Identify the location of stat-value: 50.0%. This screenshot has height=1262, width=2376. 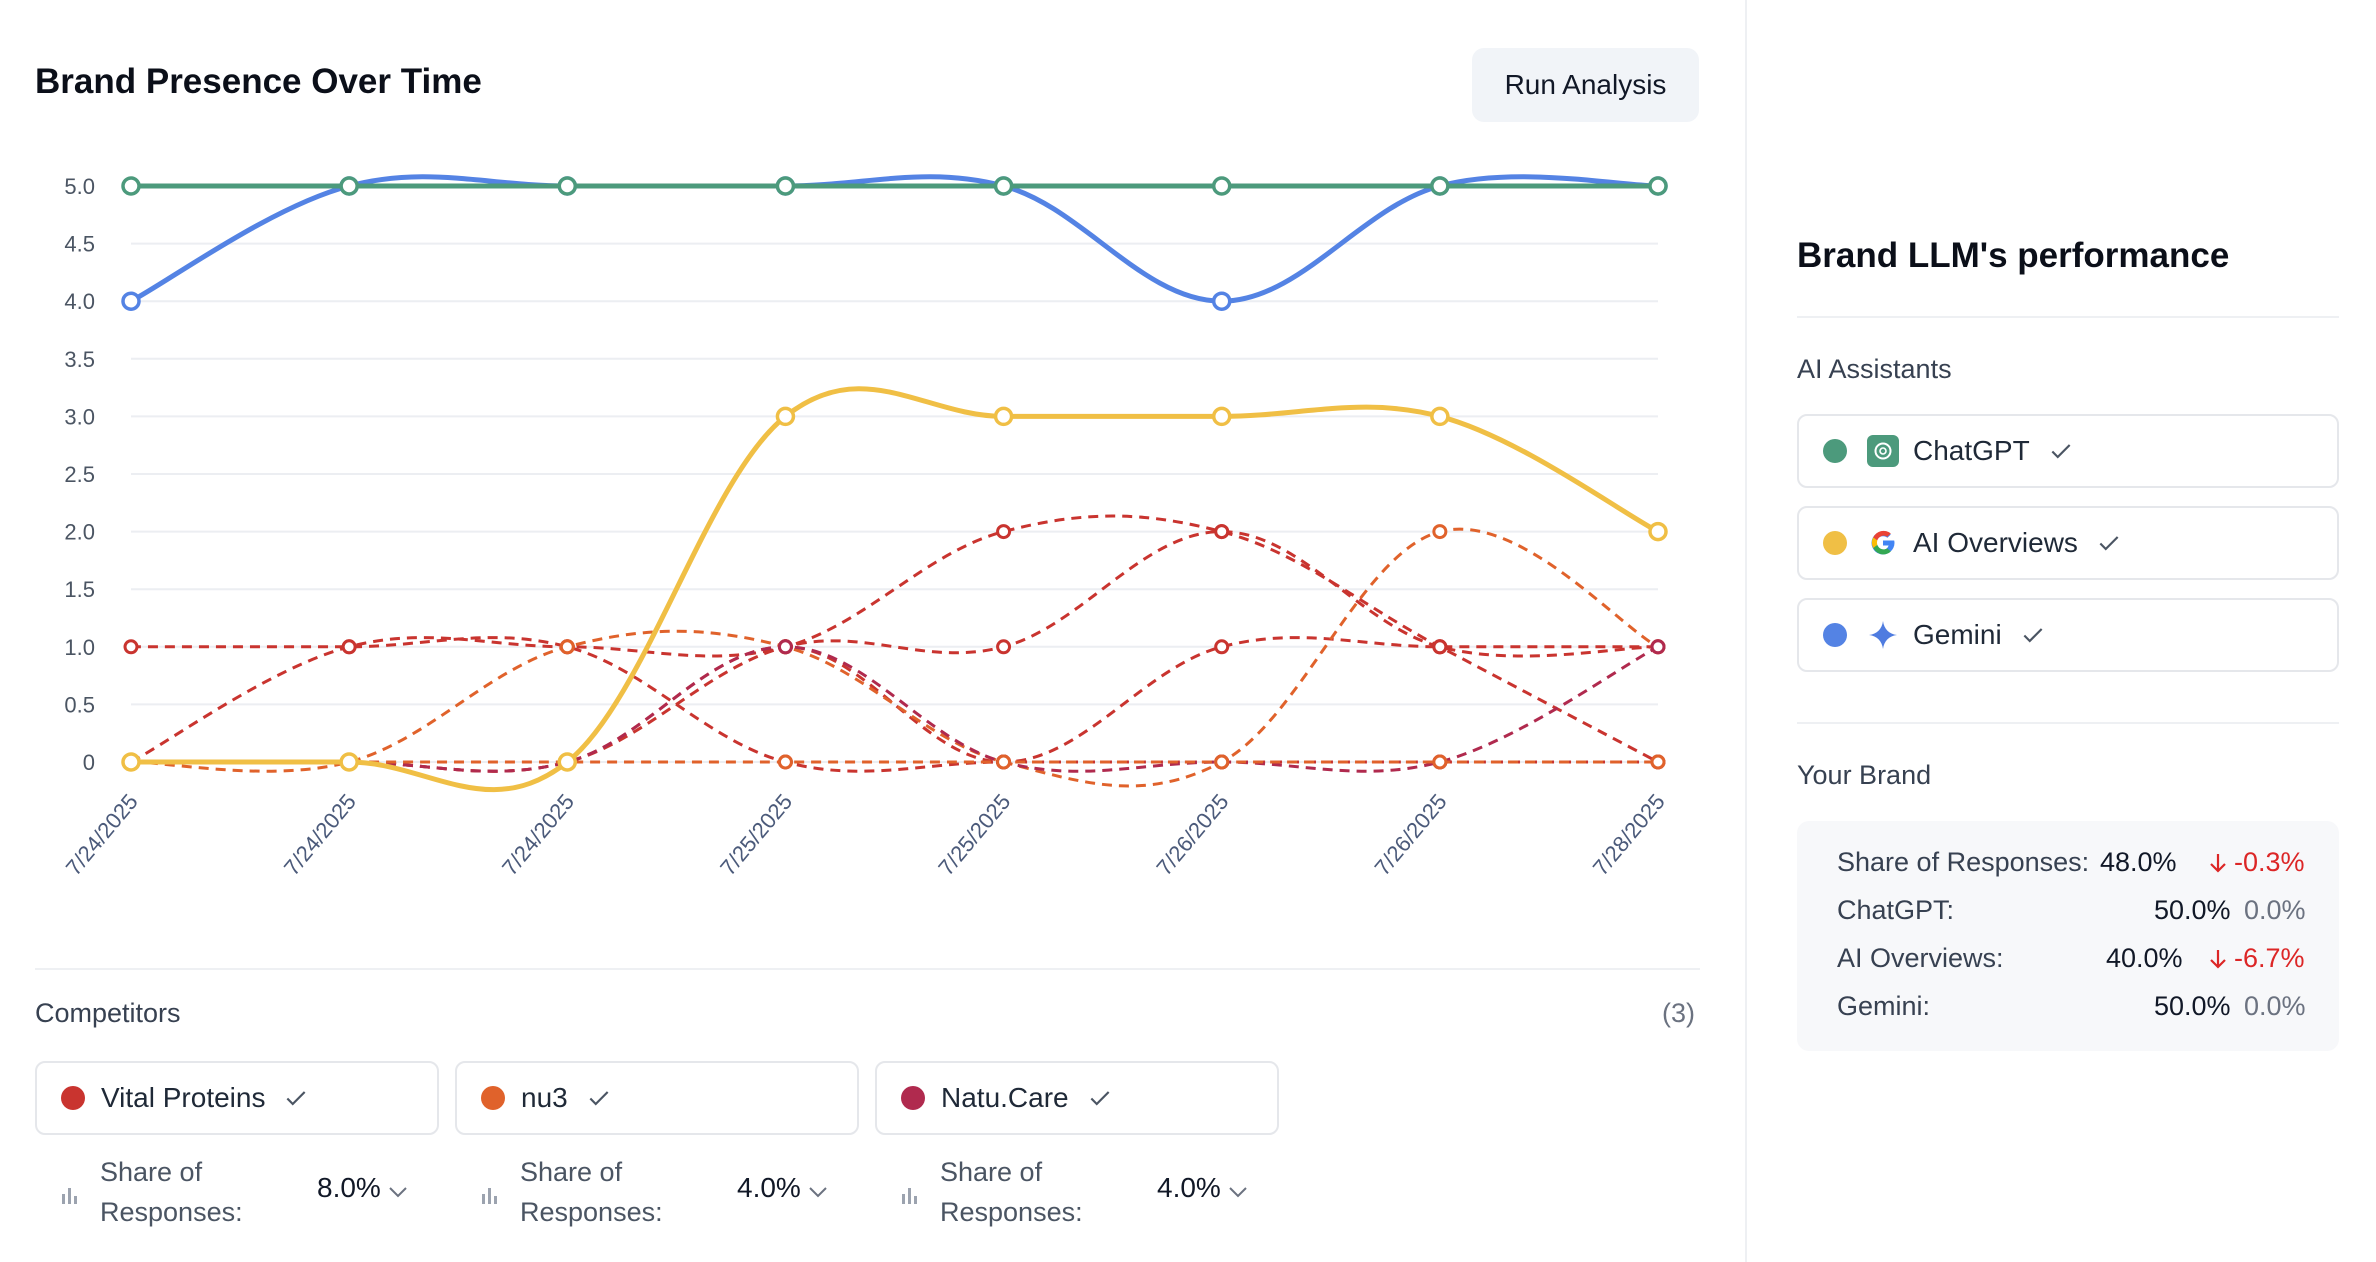
(2192, 910).